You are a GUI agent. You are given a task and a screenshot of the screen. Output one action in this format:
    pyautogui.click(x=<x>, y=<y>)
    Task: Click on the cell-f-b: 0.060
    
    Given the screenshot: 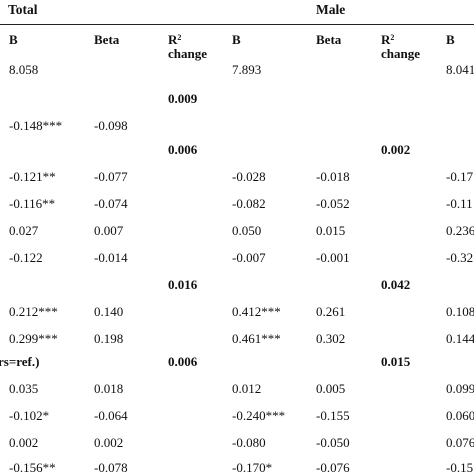 What is the action you would take?
    pyautogui.click(x=460, y=415)
    